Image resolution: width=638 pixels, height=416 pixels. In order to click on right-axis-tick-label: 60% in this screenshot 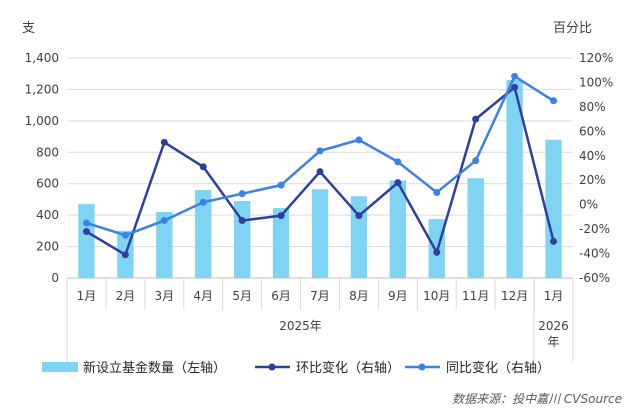, I will do `click(592, 131)`.